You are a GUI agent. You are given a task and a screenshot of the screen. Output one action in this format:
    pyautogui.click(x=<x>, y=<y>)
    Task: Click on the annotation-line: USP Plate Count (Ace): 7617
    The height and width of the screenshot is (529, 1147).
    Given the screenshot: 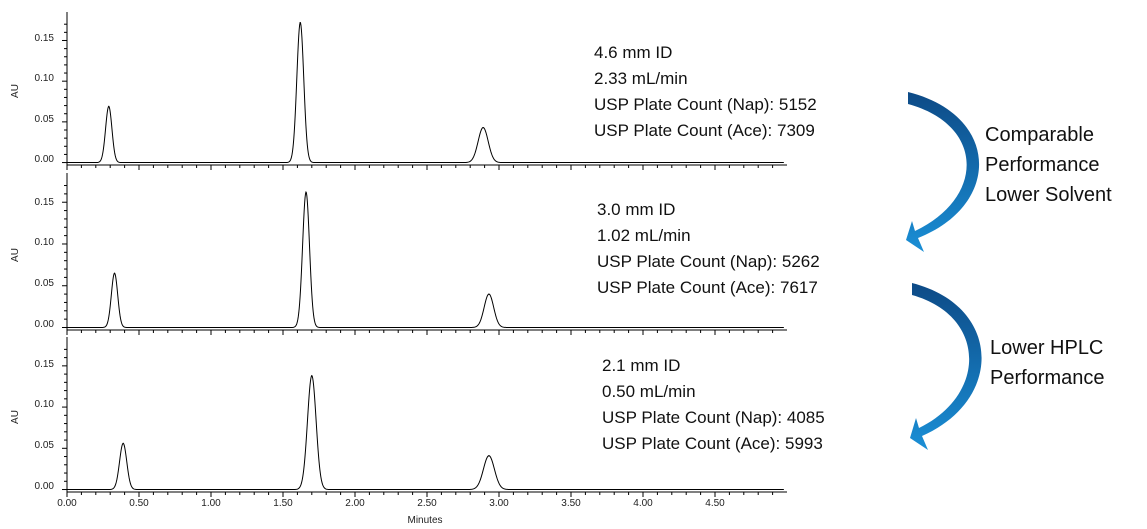 What is the action you would take?
    pyautogui.click(x=707, y=287)
    